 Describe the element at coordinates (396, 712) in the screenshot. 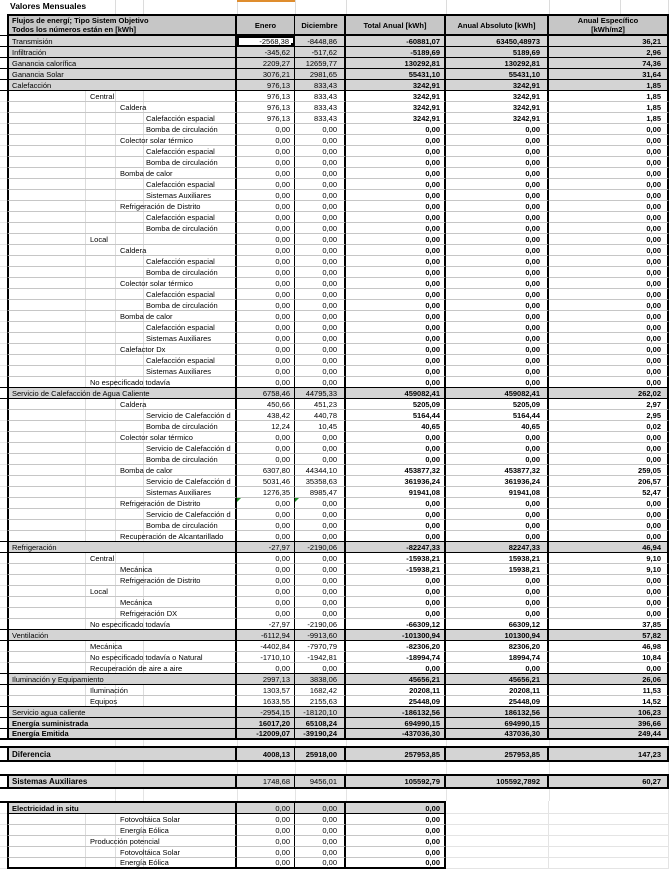

I see `cell-tot: -186132,56` at that location.